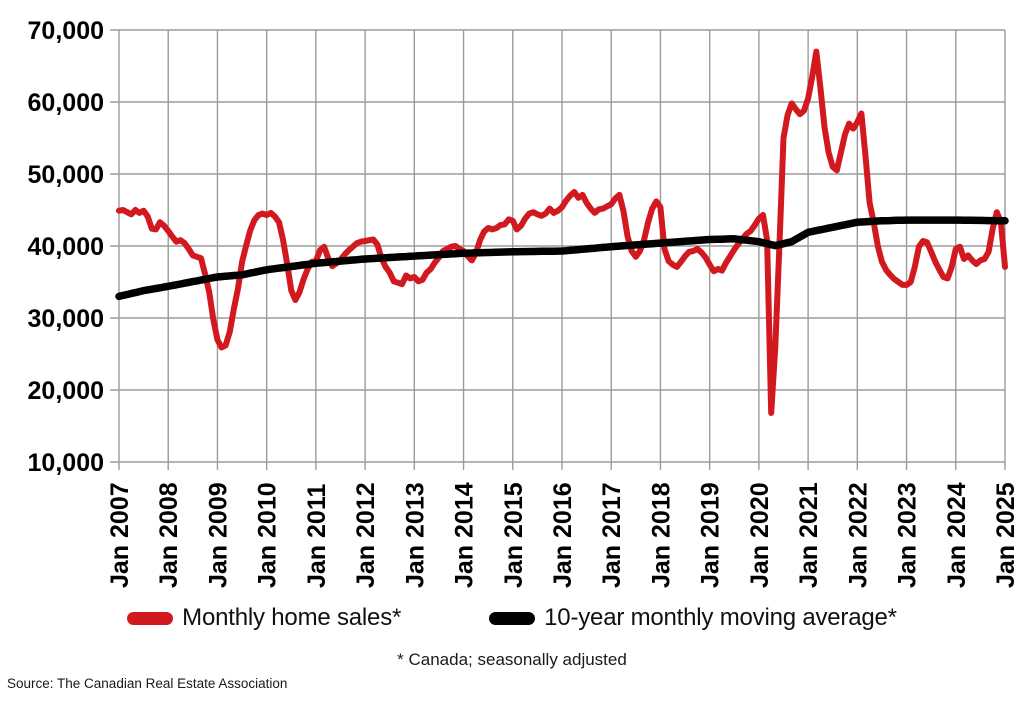 This screenshot has width=1024, height=702. Describe the element at coordinates (957, 535) in the screenshot. I see `x-tick-label: Jan 2024` at that location.